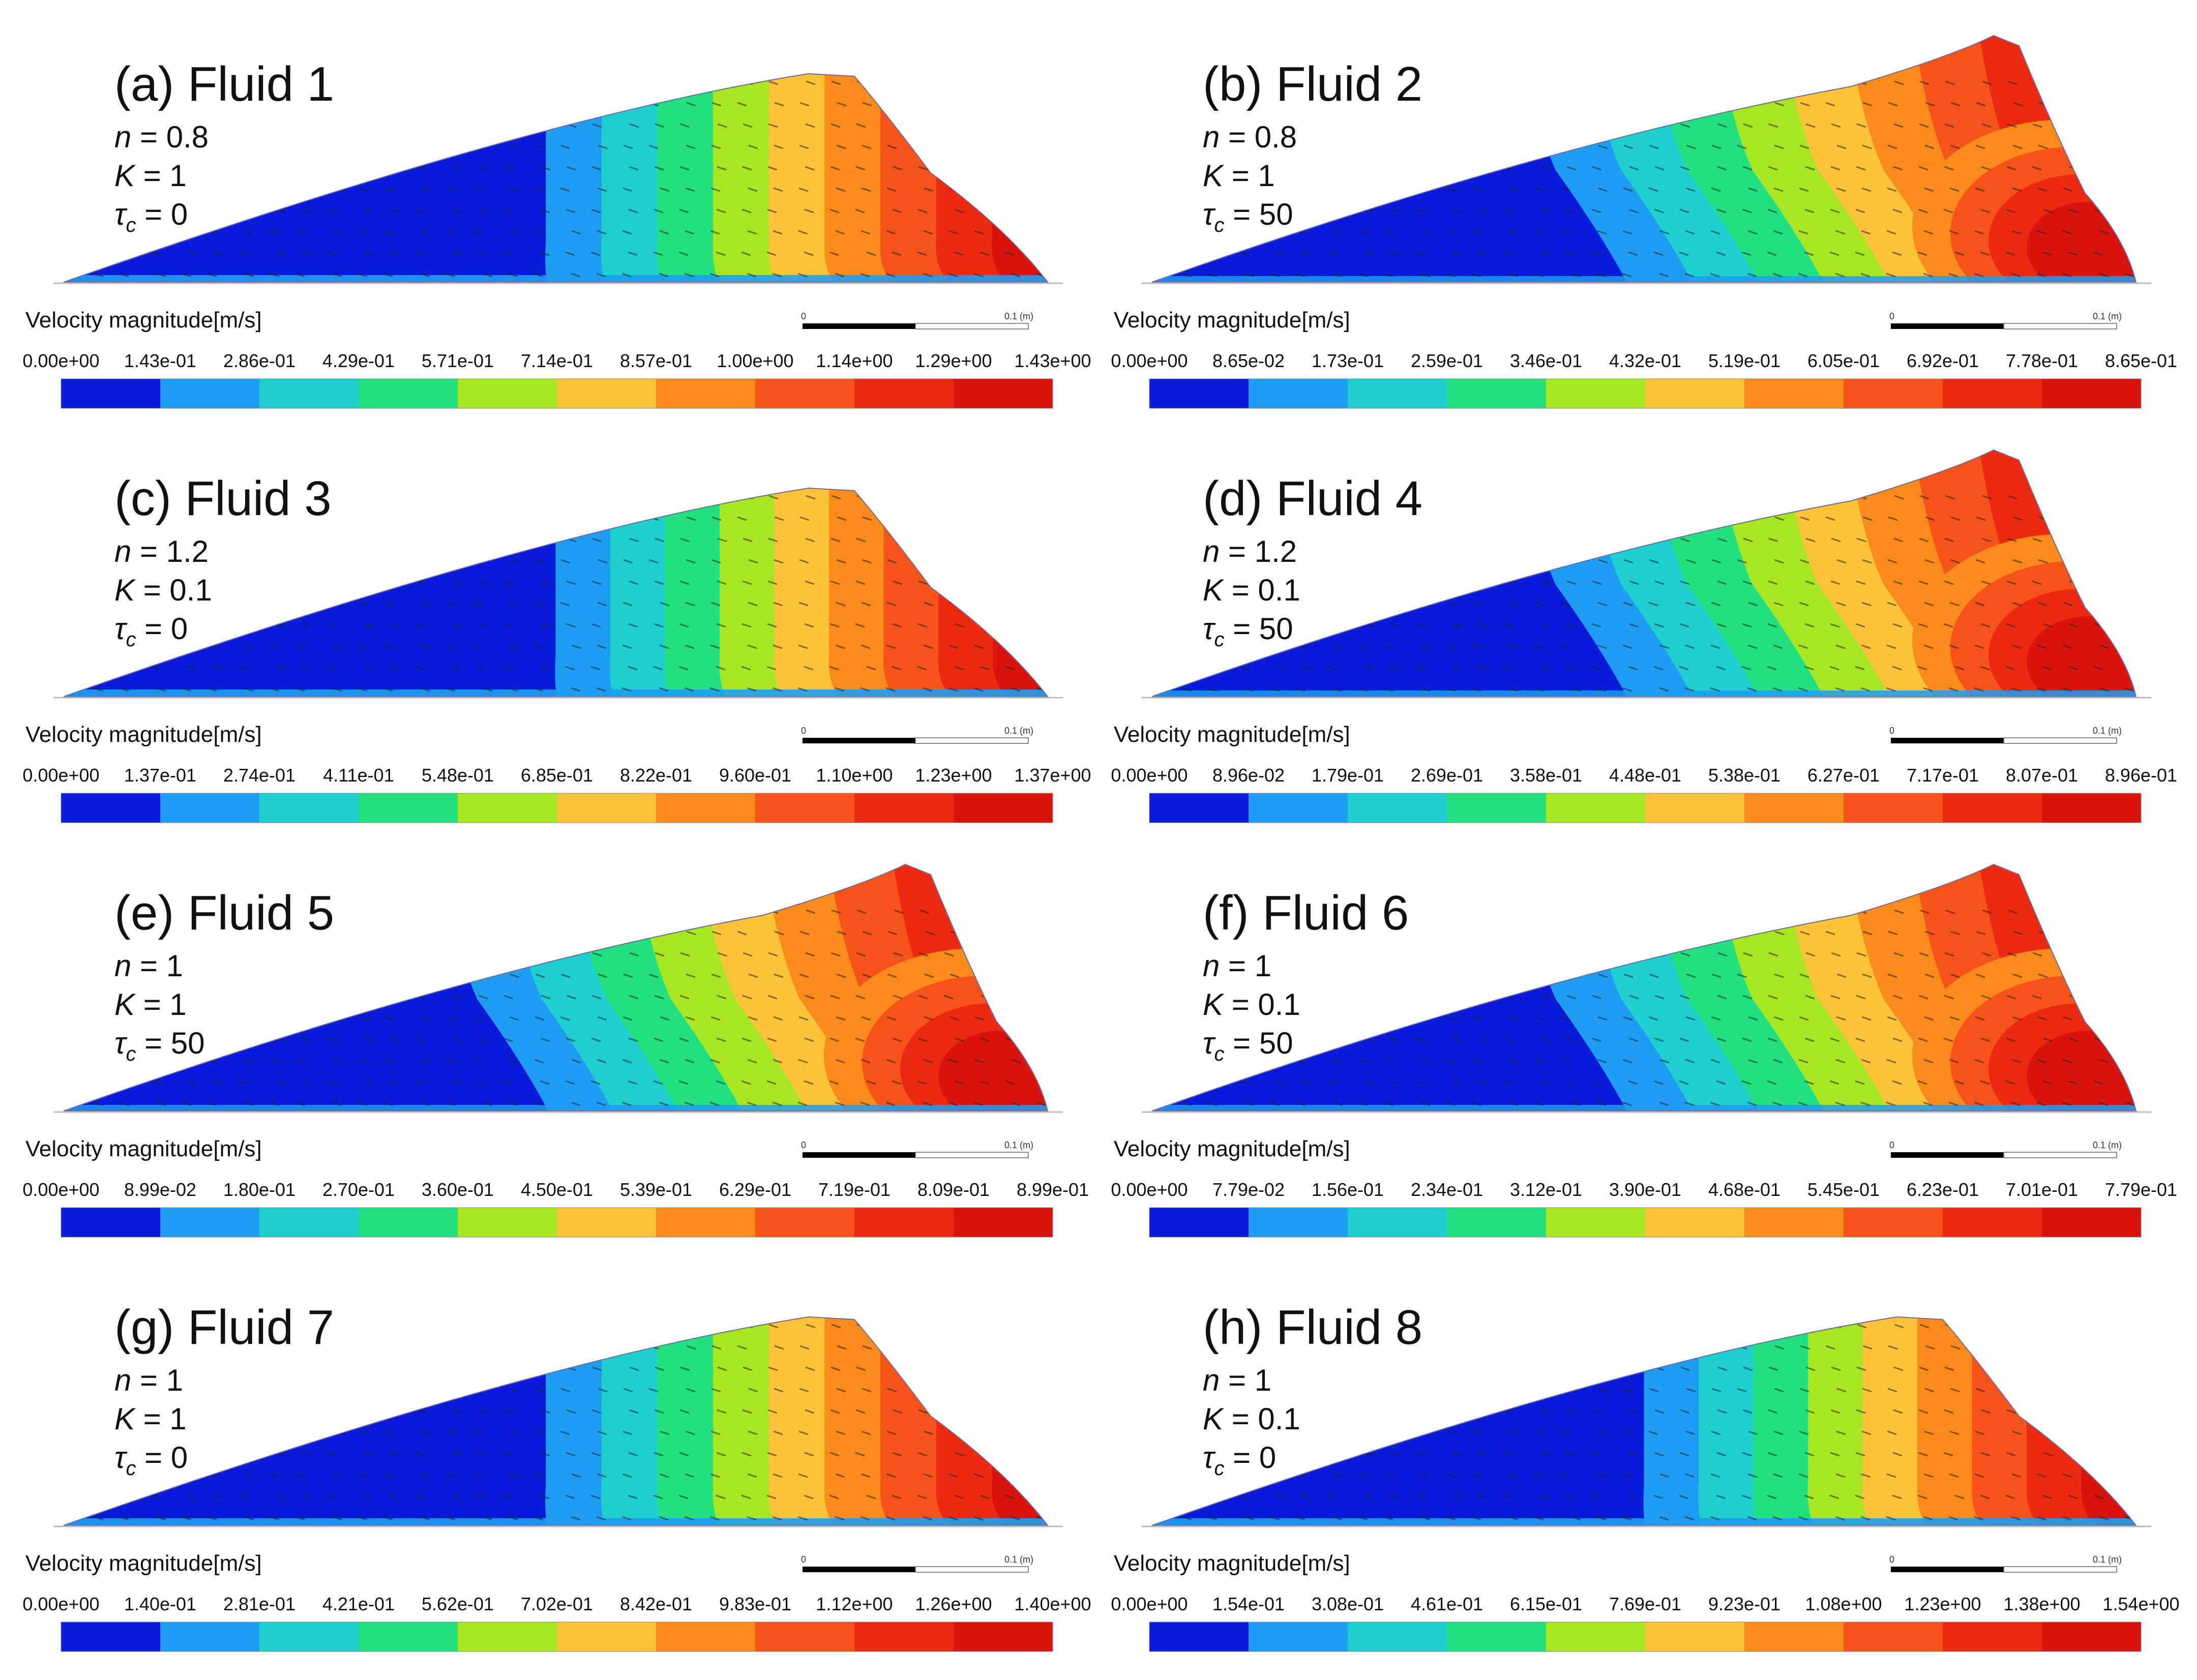  What do you see at coordinates (1312, 1327) in the screenshot?
I see `panel-title: (h) Fluid 8` at bounding box center [1312, 1327].